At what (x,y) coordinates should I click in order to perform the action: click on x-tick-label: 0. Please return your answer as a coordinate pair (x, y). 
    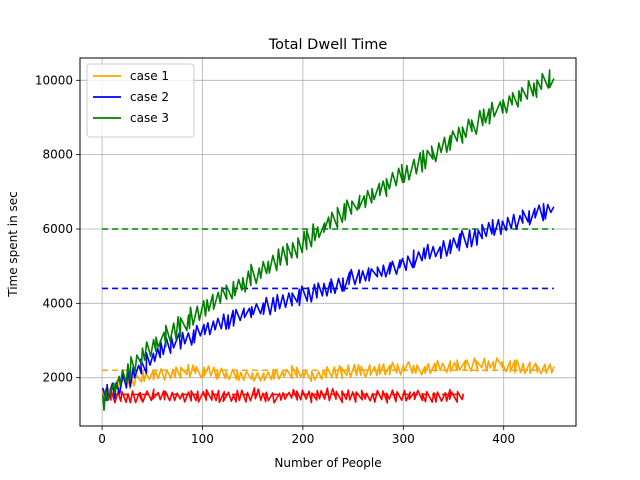
    Looking at the image, I should click on (102, 439).